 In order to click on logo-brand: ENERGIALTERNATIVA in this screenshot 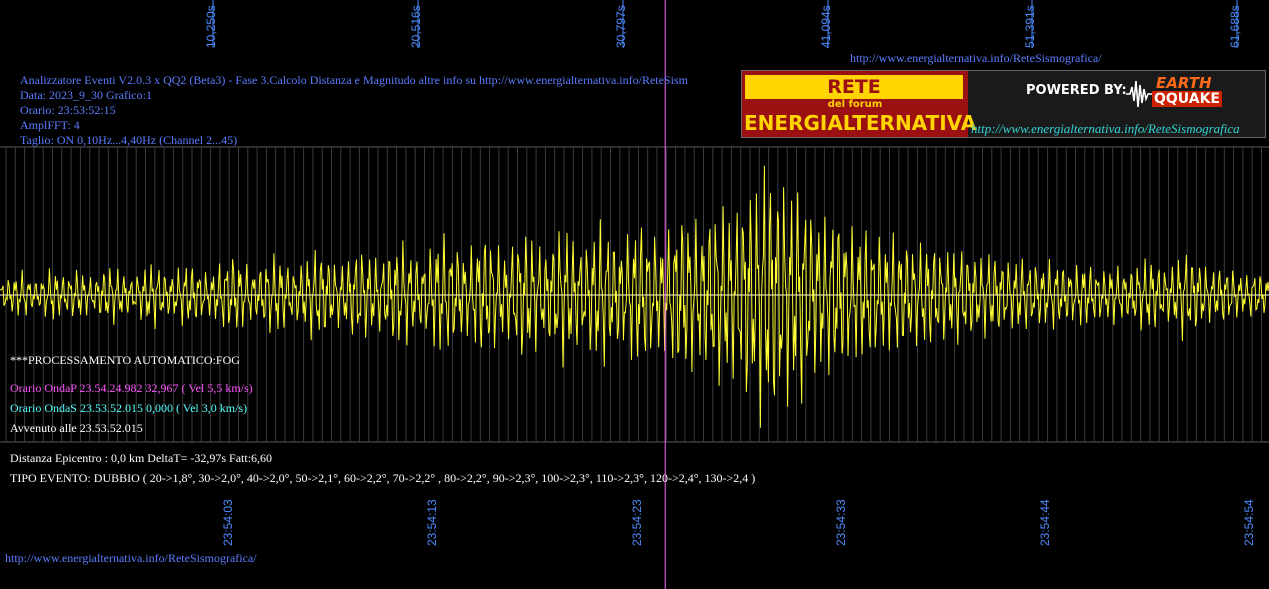, I will do `click(860, 123)`.